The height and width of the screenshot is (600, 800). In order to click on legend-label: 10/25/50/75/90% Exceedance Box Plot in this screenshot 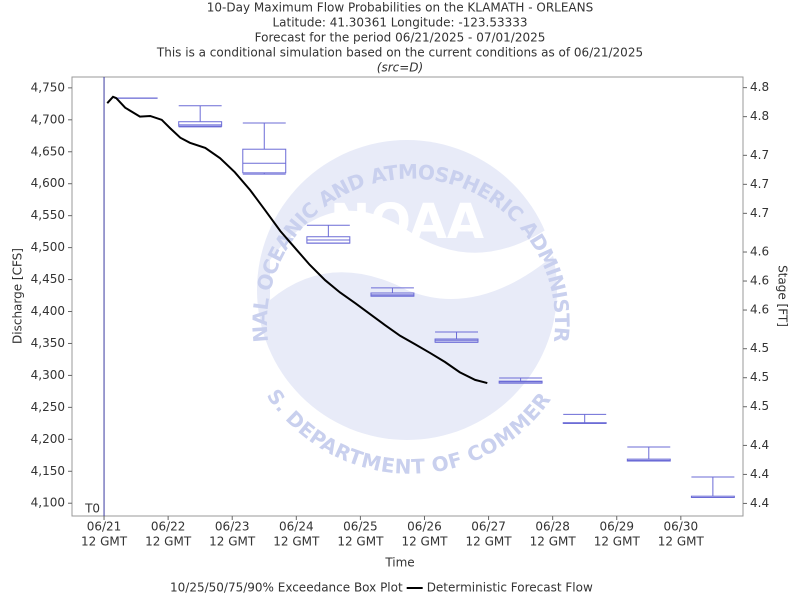, I will do `click(286, 588)`.